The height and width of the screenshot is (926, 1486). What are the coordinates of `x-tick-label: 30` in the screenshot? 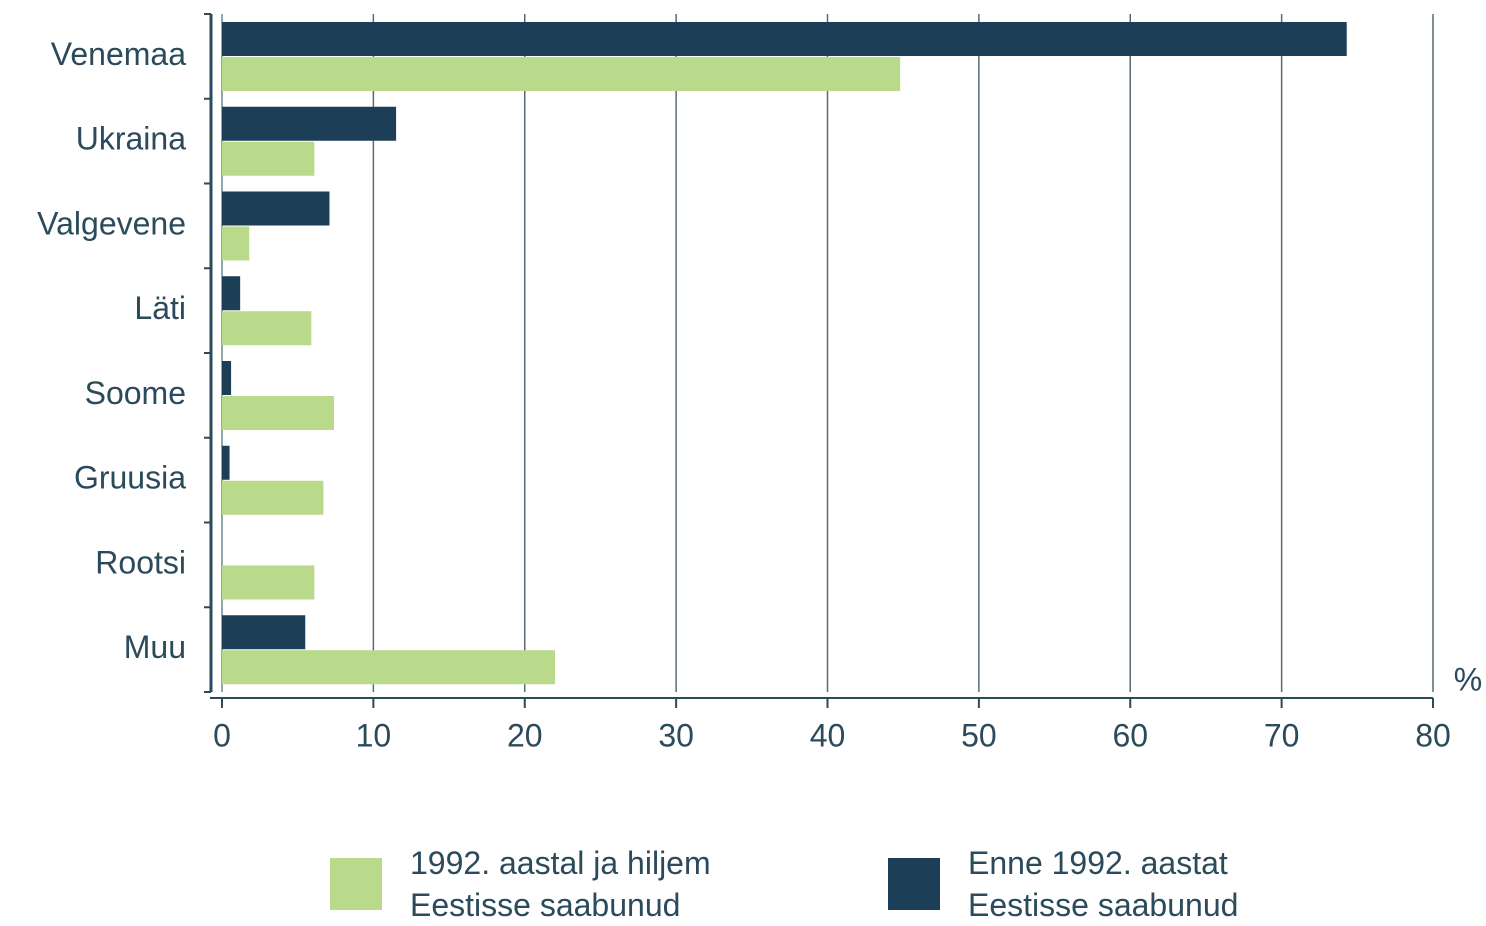 It's located at (676, 735).